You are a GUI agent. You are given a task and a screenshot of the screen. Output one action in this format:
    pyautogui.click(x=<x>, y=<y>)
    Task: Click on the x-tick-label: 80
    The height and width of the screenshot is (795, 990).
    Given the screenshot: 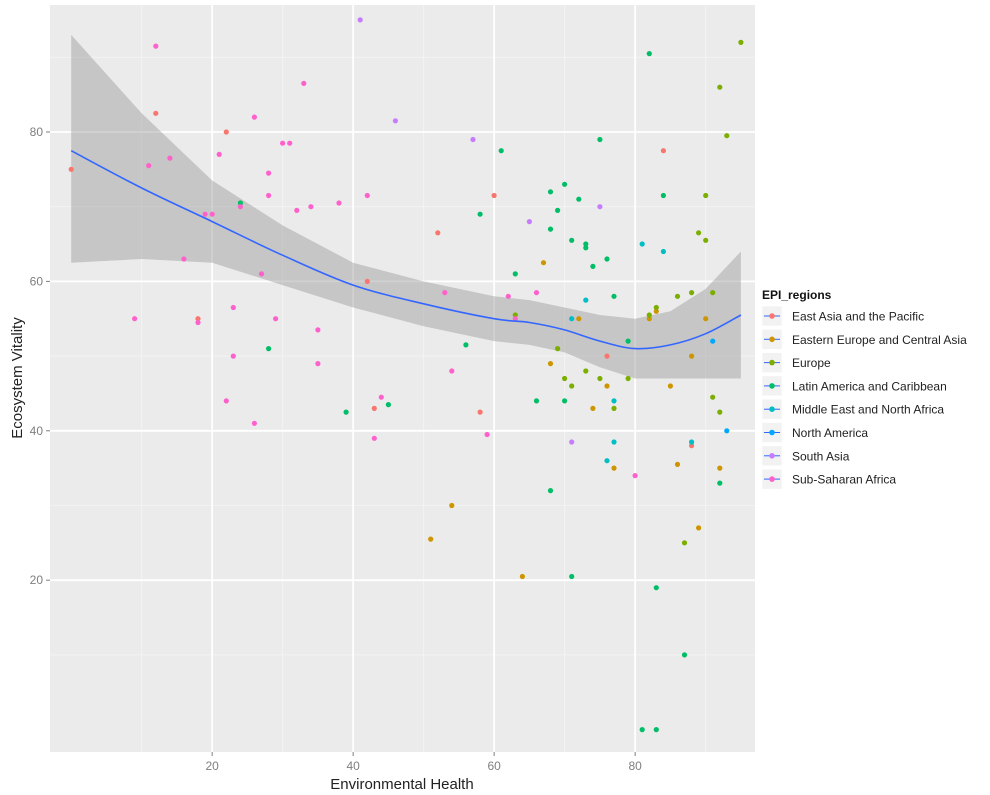 What is the action you would take?
    pyautogui.click(x=635, y=766)
    